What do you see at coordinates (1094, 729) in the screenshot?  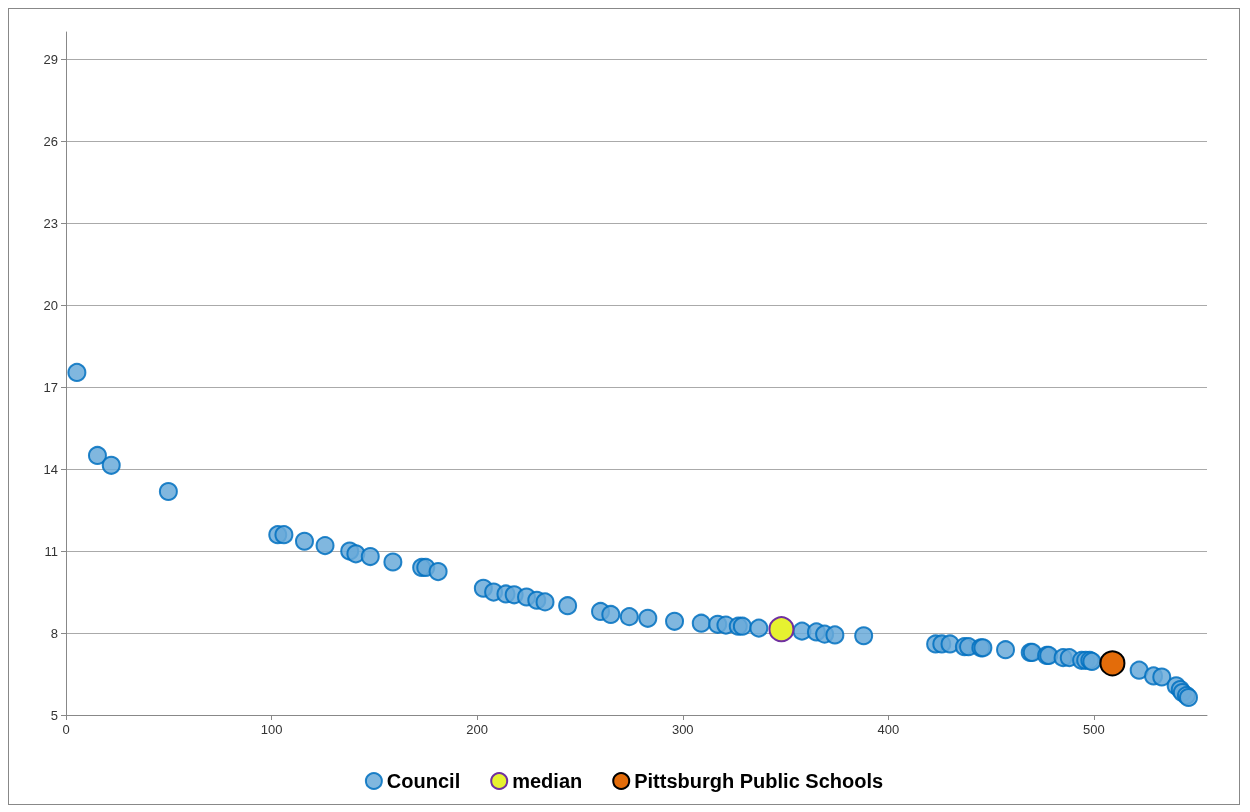 I see `x-tick-label: 500` at bounding box center [1094, 729].